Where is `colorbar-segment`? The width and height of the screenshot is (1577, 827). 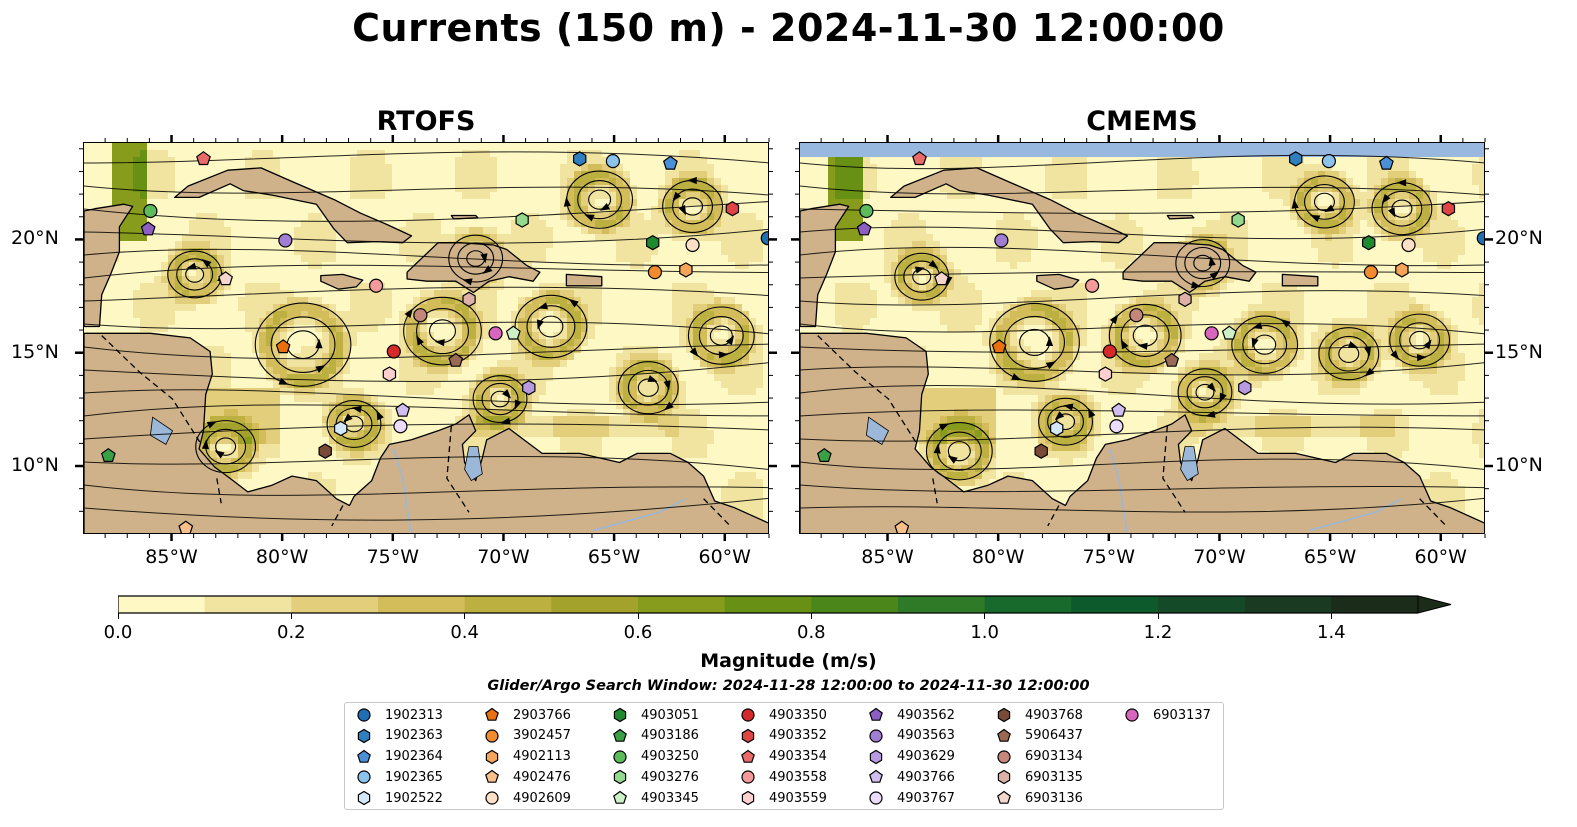 colorbar-segment is located at coordinates (422, 604).